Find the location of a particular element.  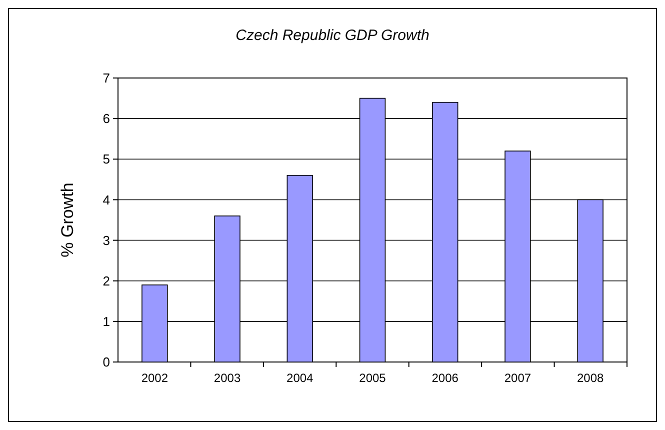

x-tick-label: 2002 is located at coordinates (154, 378).